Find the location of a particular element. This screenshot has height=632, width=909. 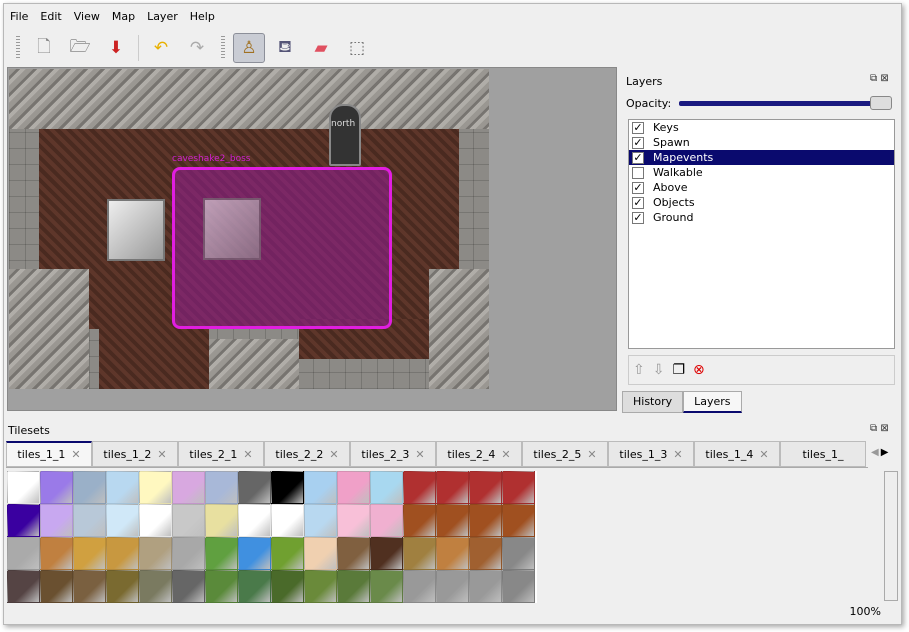

tileset-tab: tiles_1_1 ✕ is located at coordinates (49, 454).